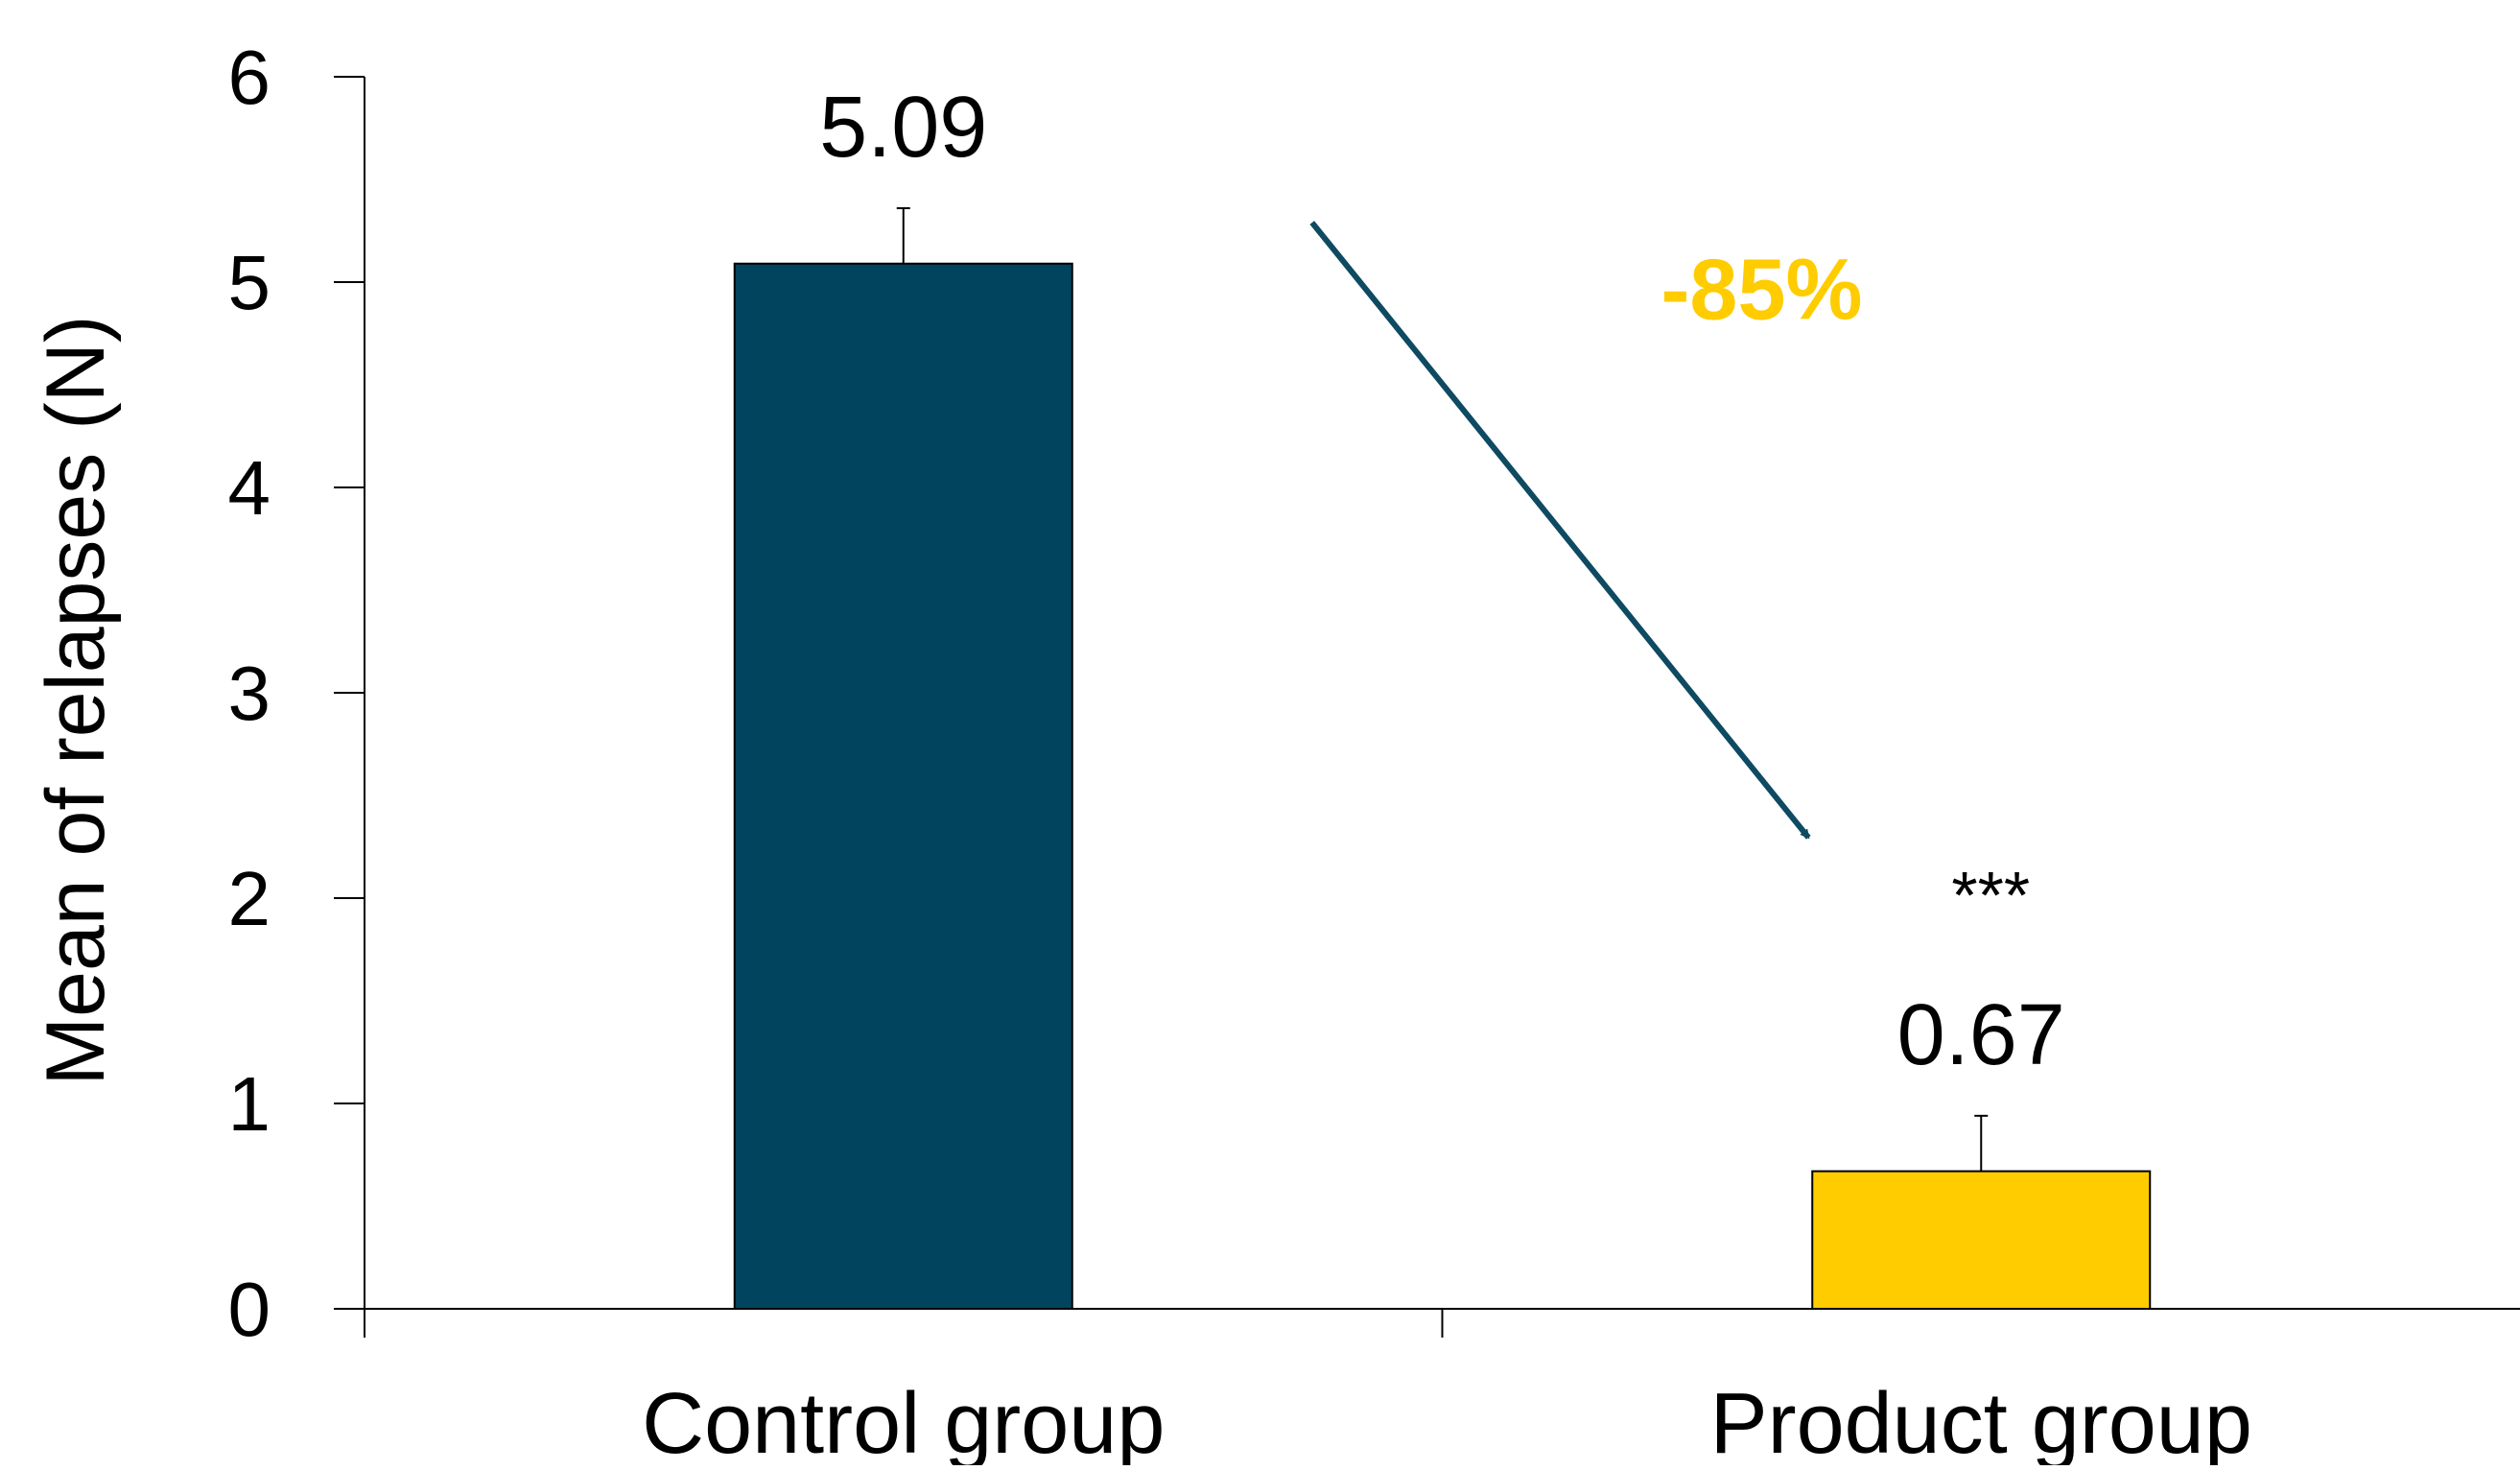 Image resolution: width=2520 pixels, height=1470 pixels. Describe the element at coordinates (249, 1309) in the screenshot. I see `y-tick-label: 0` at that location.